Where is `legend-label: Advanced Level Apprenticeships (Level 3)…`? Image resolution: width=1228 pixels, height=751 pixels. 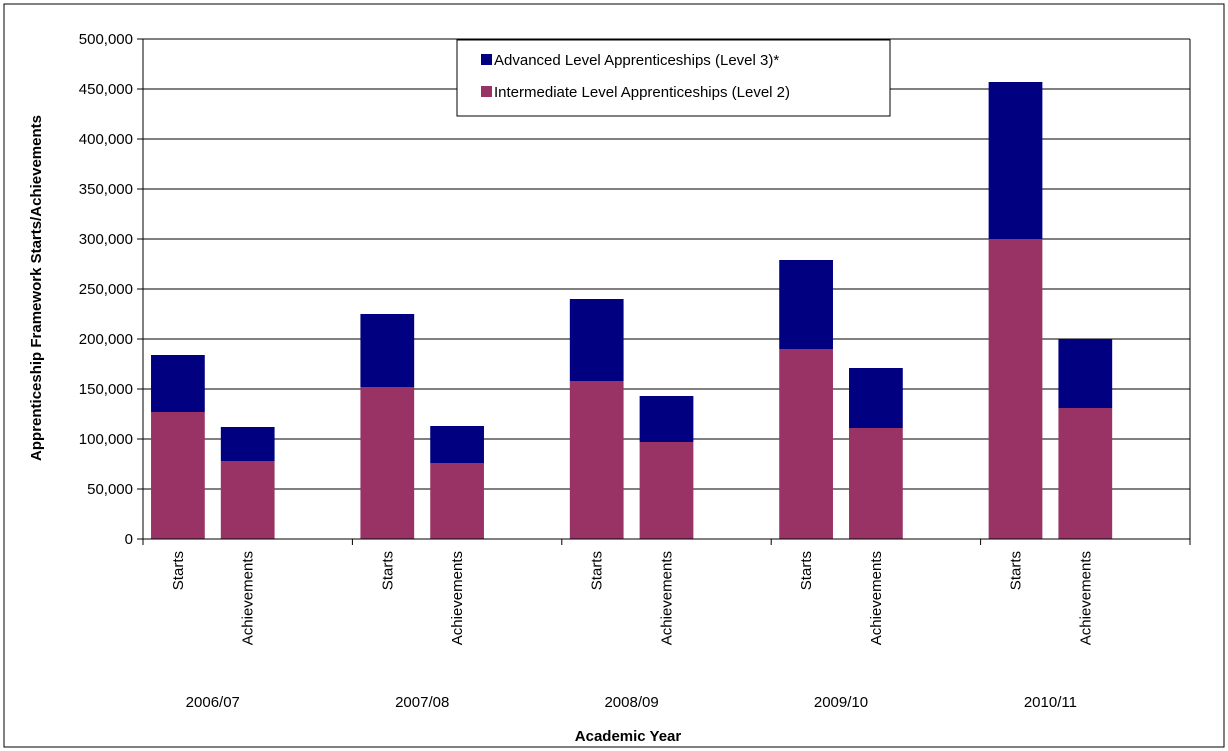 legend-label: Advanced Level Apprenticeships (Level 3)… is located at coordinates (636, 60).